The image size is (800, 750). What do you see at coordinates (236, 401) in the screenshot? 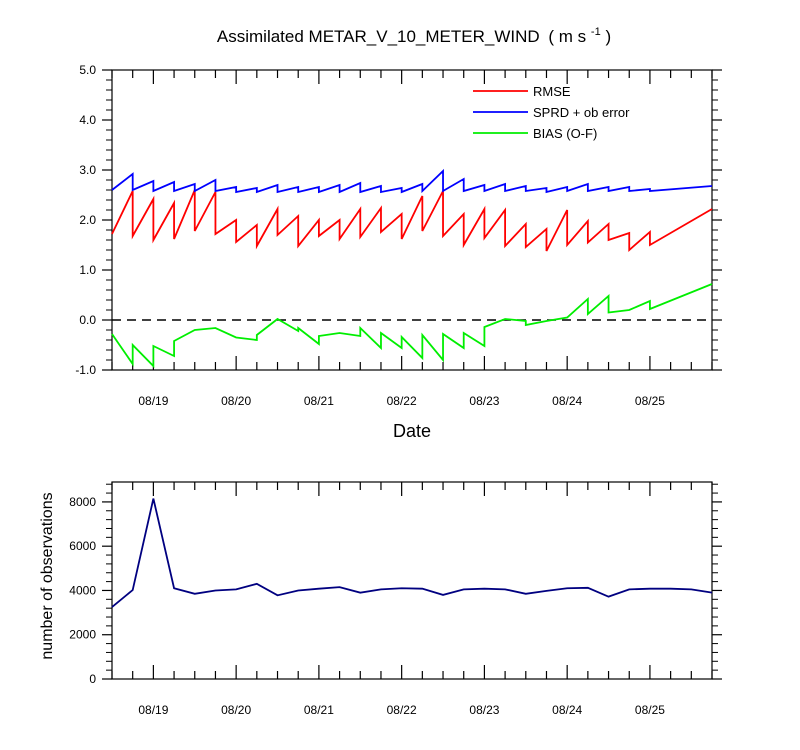
I see `plot-top-x-tick-label: 08/20` at bounding box center [236, 401].